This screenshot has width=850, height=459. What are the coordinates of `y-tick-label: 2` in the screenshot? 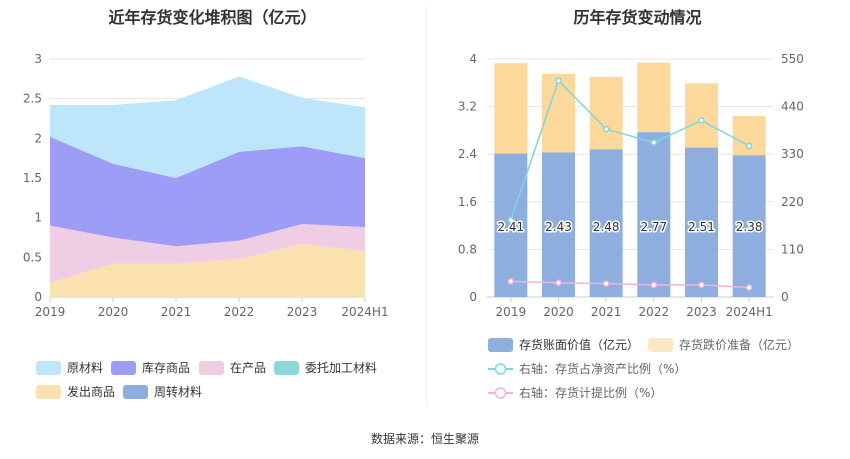 It's located at (38, 138).